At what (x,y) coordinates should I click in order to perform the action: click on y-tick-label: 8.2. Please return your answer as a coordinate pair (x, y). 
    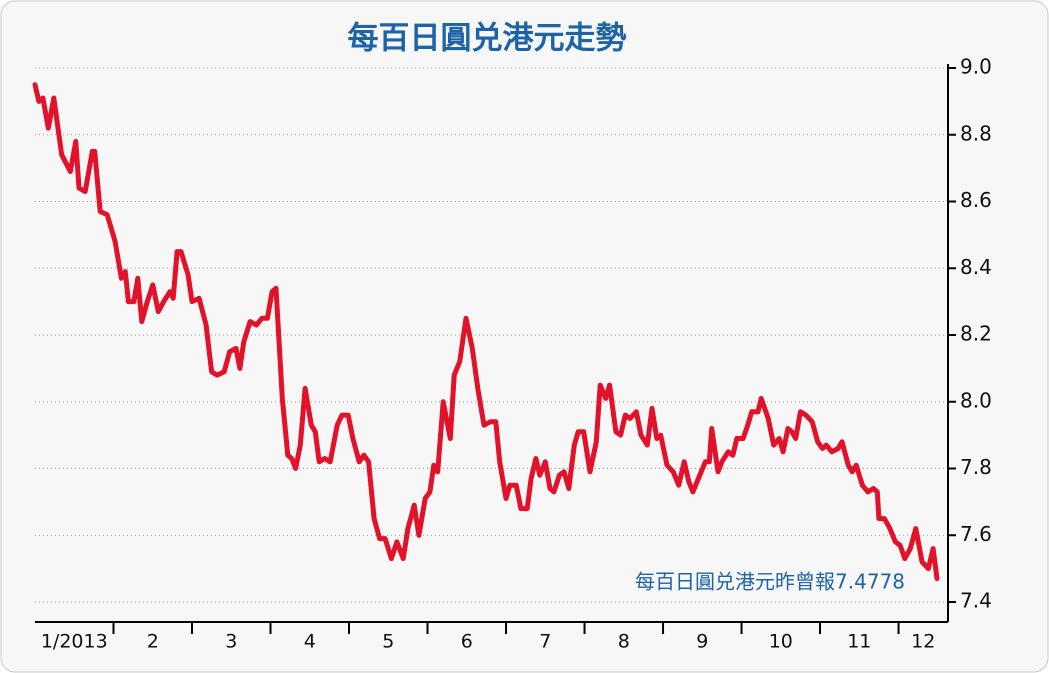
    Looking at the image, I should click on (976, 334).